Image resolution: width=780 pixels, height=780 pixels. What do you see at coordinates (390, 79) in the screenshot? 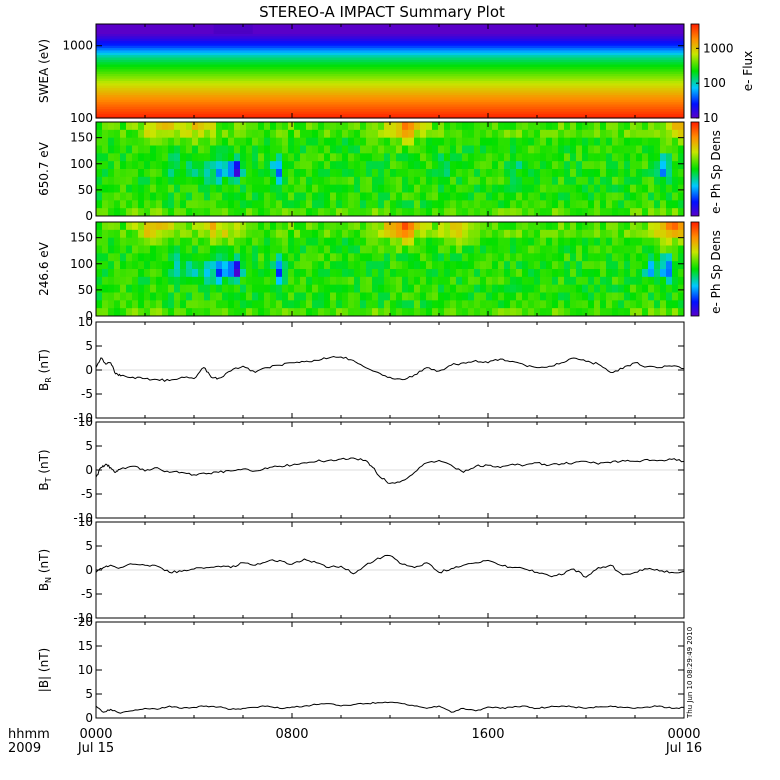
I see `swea-band` at bounding box center [390, 79].